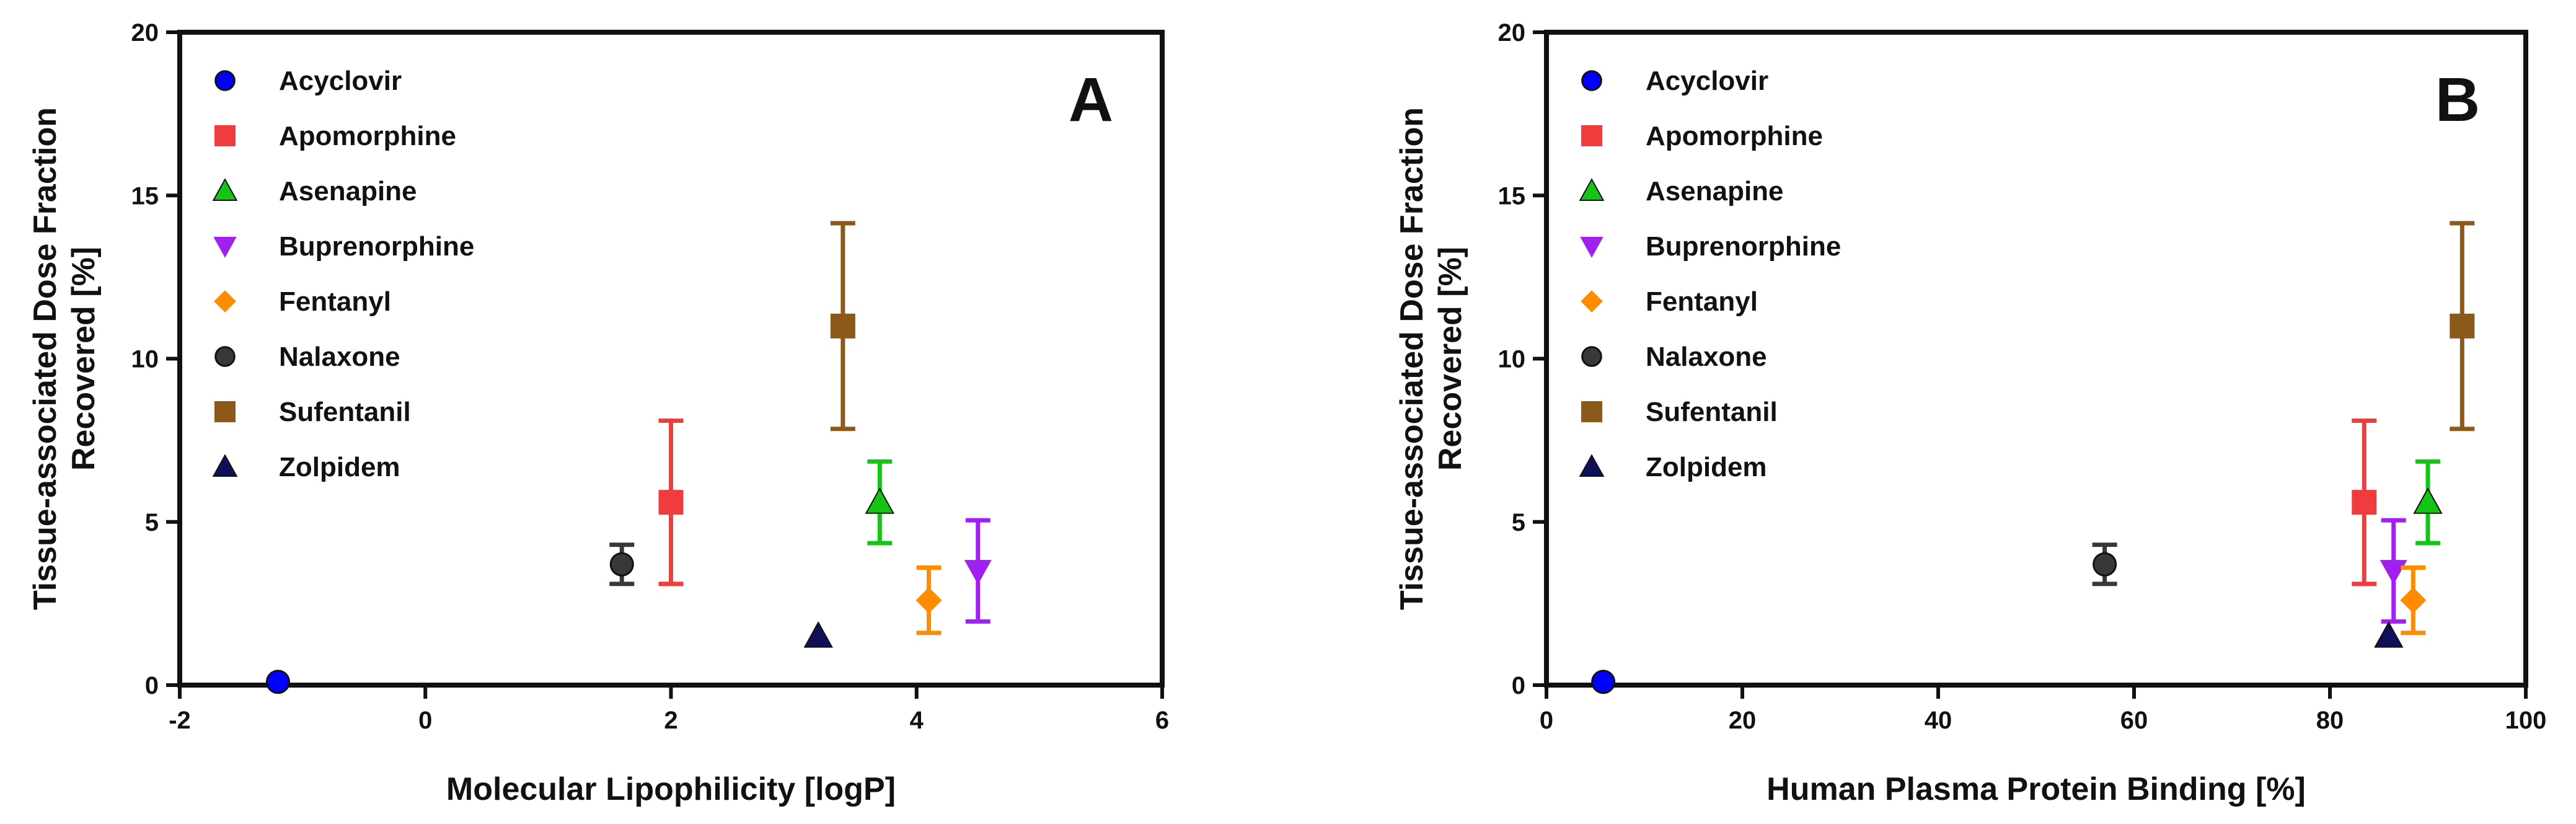 Image resolution: width=2576 pixels, height=824 pixels. What do you see at coordinates (2526, 720) in the screenshot?
I see `x-tick-label: 100` at bounding box center [2526, 720].